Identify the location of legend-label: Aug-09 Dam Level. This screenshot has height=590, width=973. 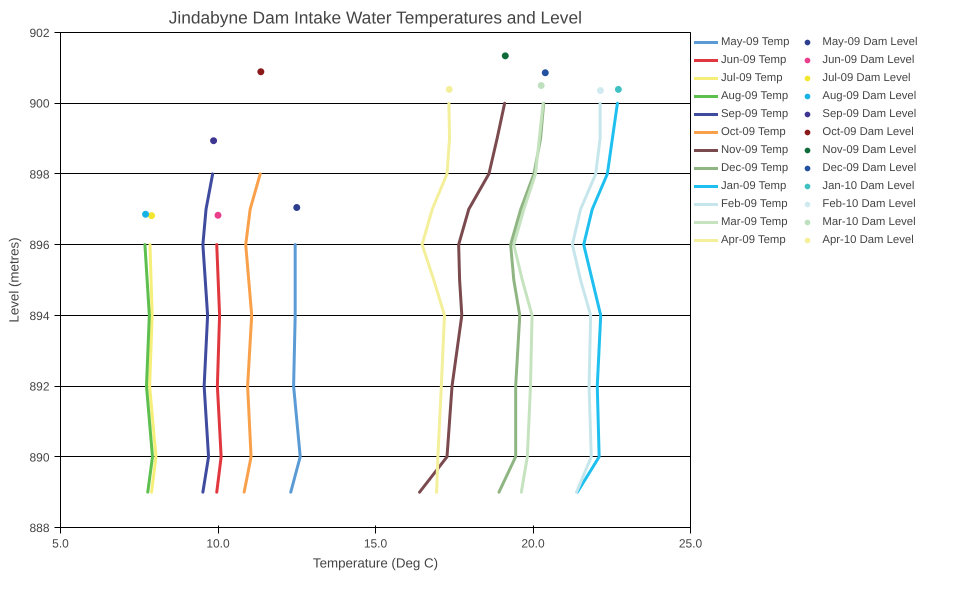
(869, 96).